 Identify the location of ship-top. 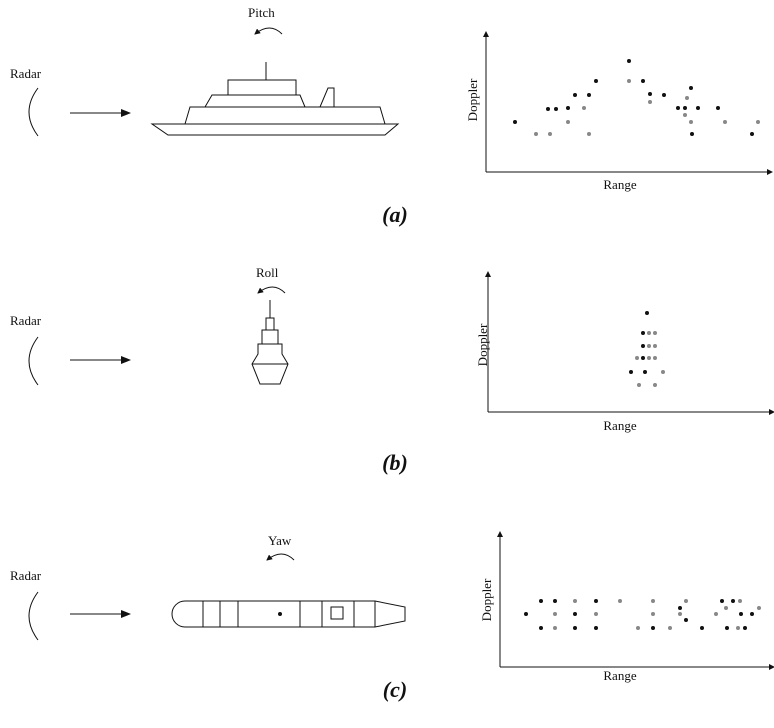
(288, 614).